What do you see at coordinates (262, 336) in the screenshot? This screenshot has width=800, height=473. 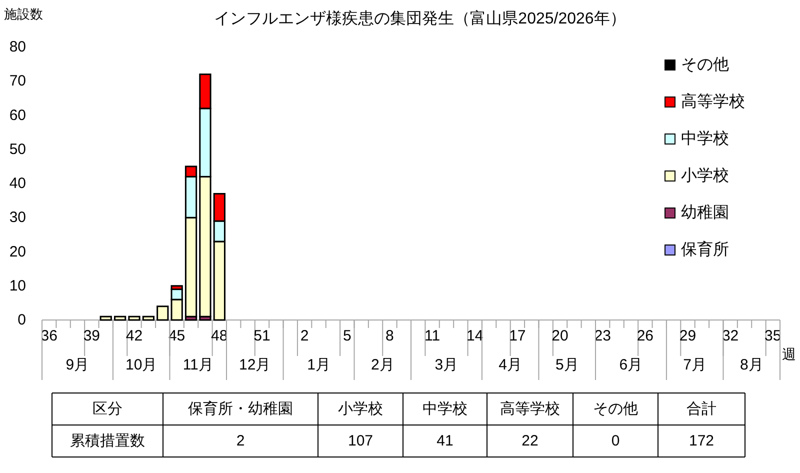 I see `x-tick-label: 51` at bounding box center [262, 336].